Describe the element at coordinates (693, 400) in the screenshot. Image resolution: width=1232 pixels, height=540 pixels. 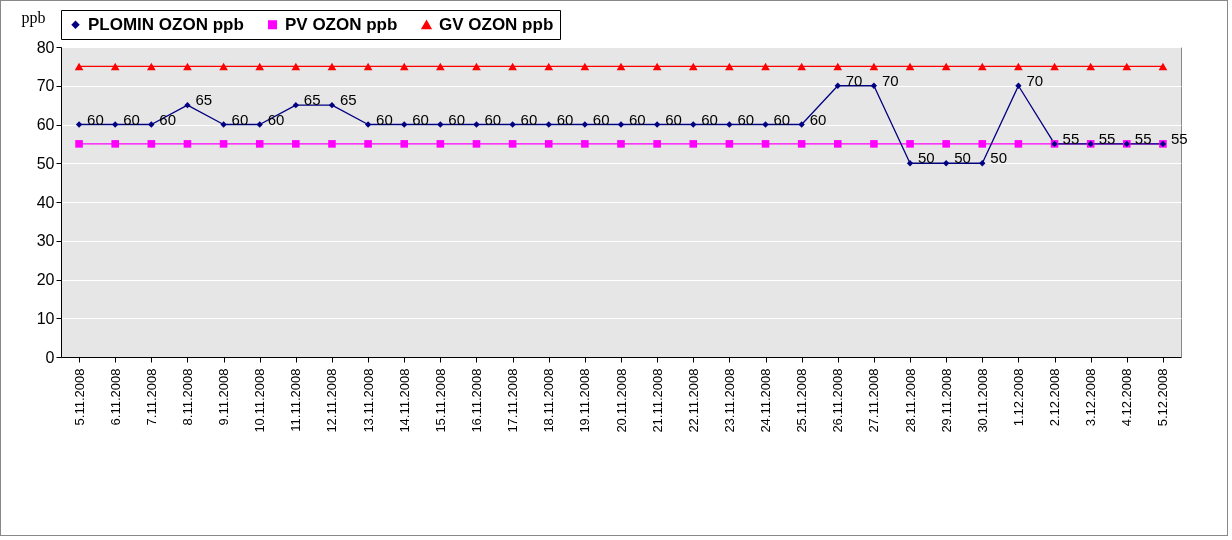
I see `x-tick-label: 22.11.2008` at that location.